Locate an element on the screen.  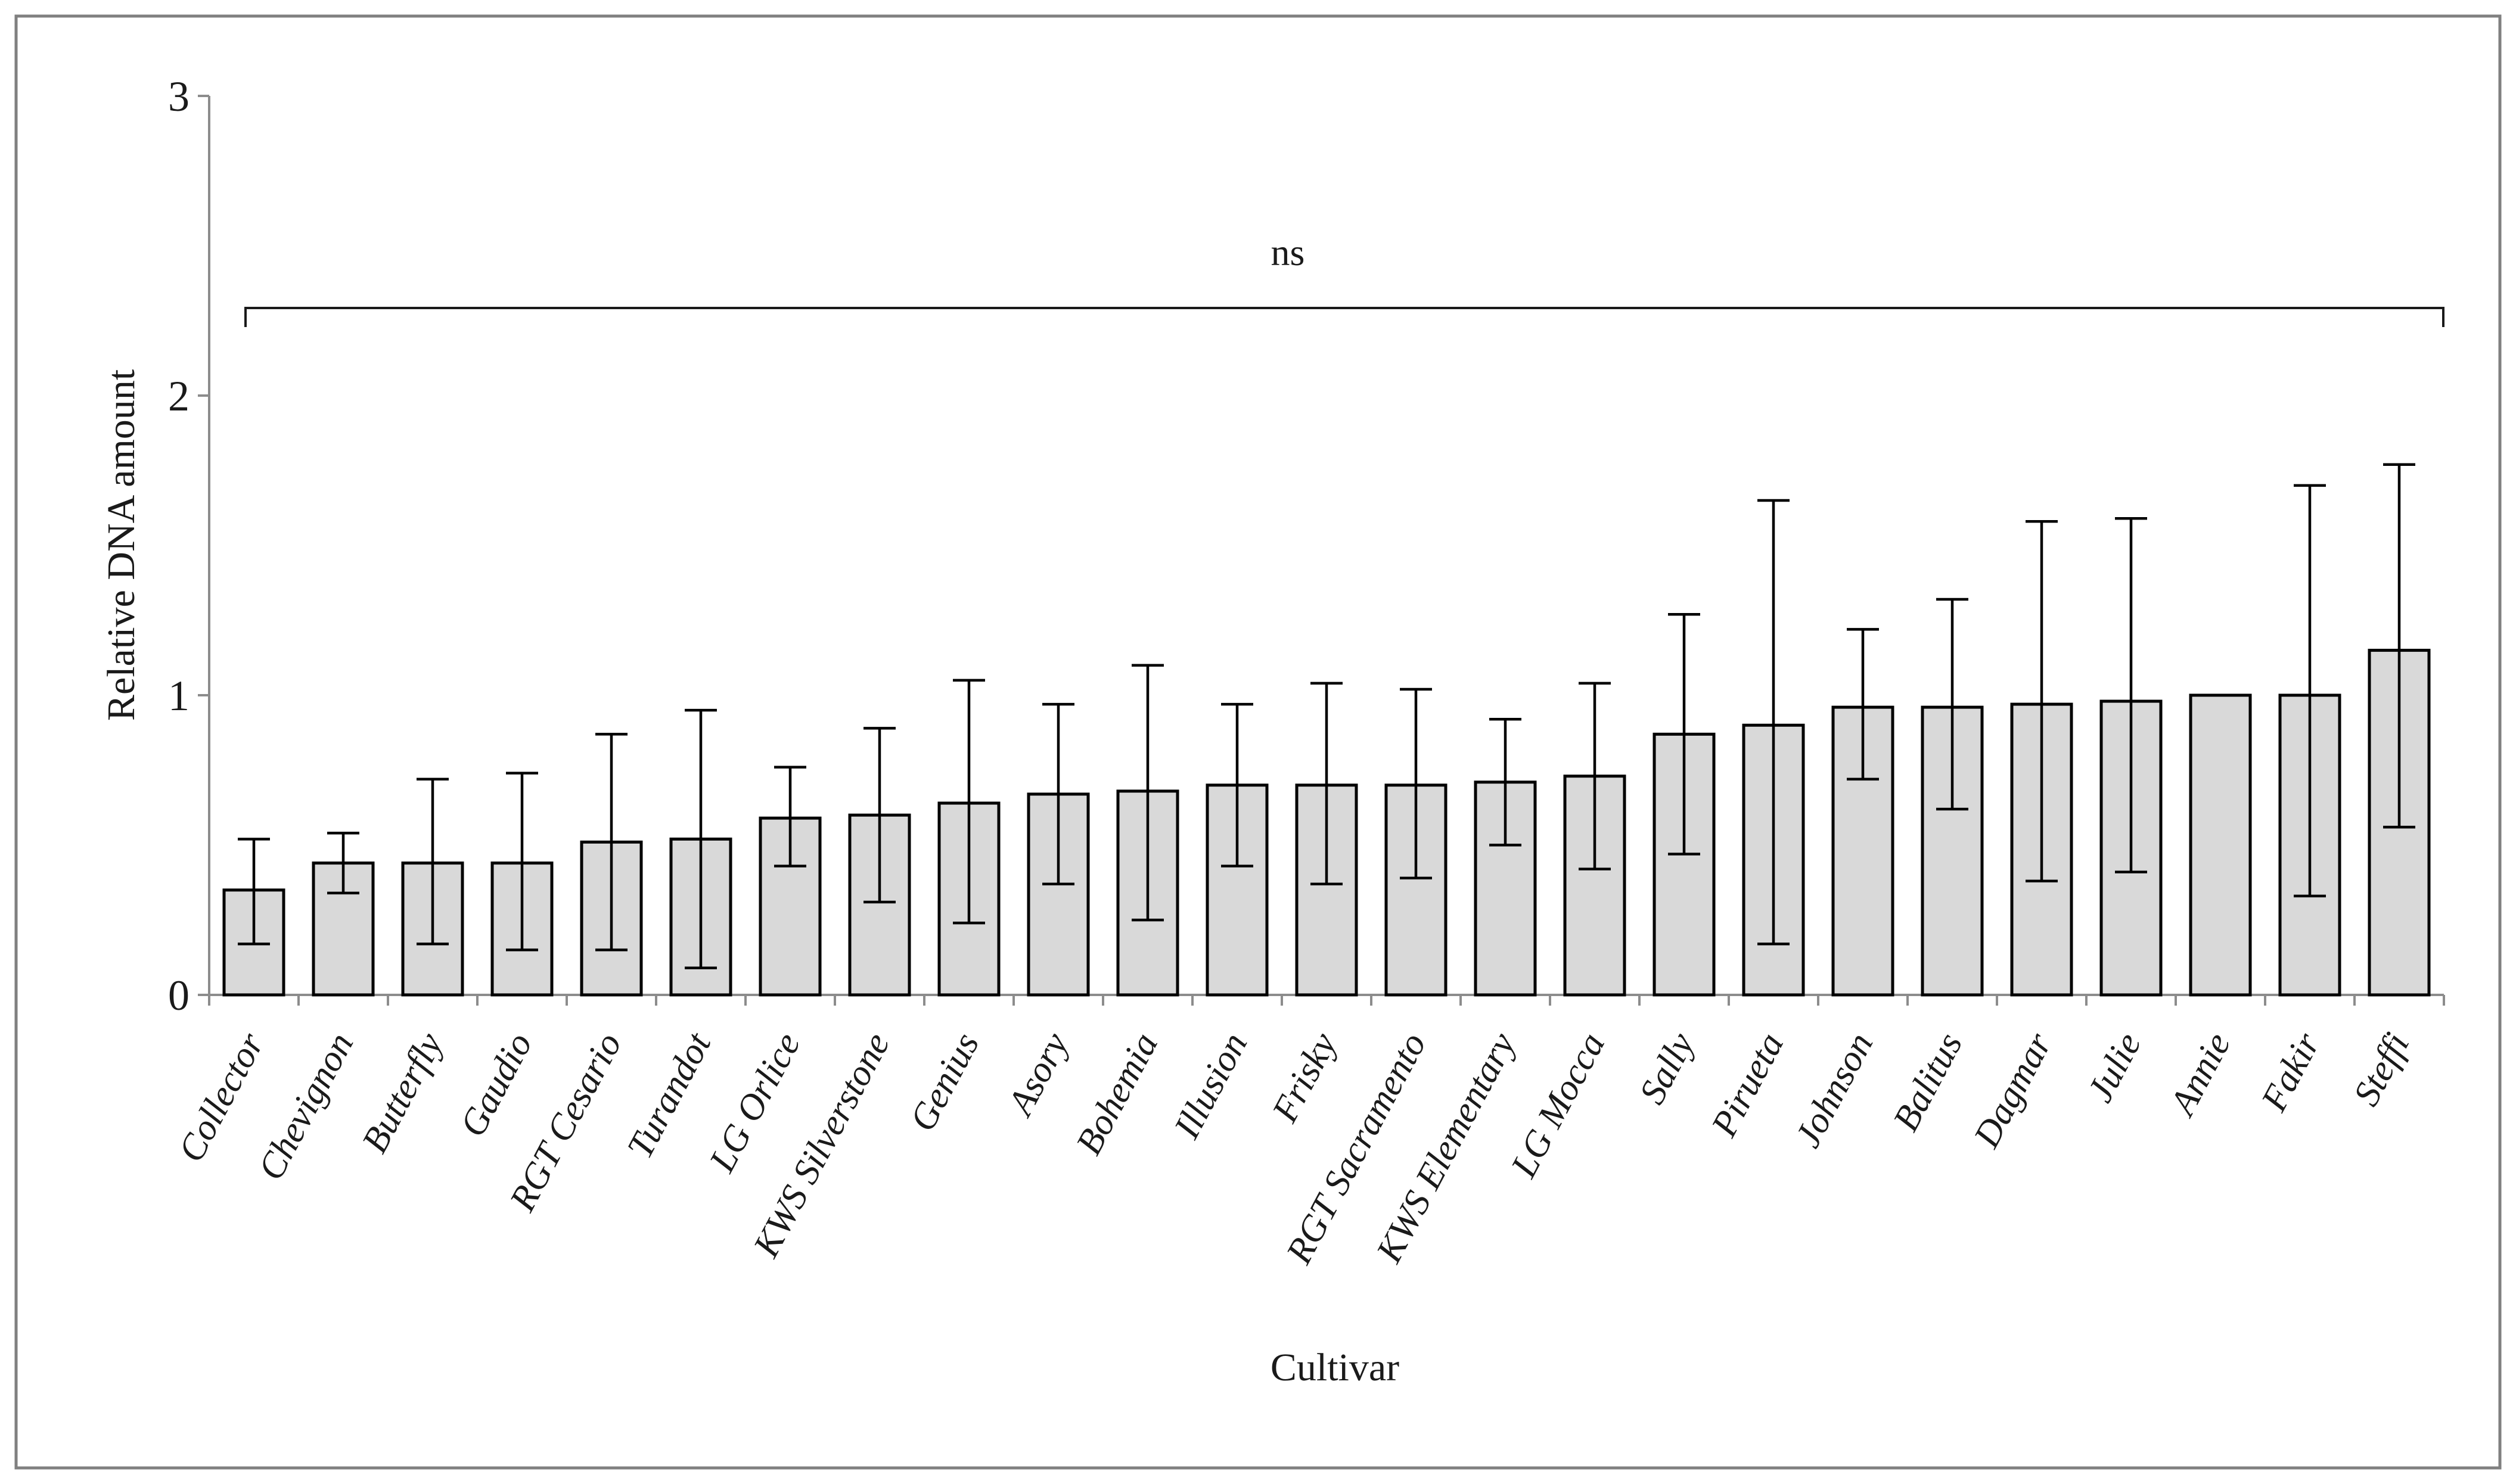
x-category-label: Sally is located at coordinates (1667, 1068).